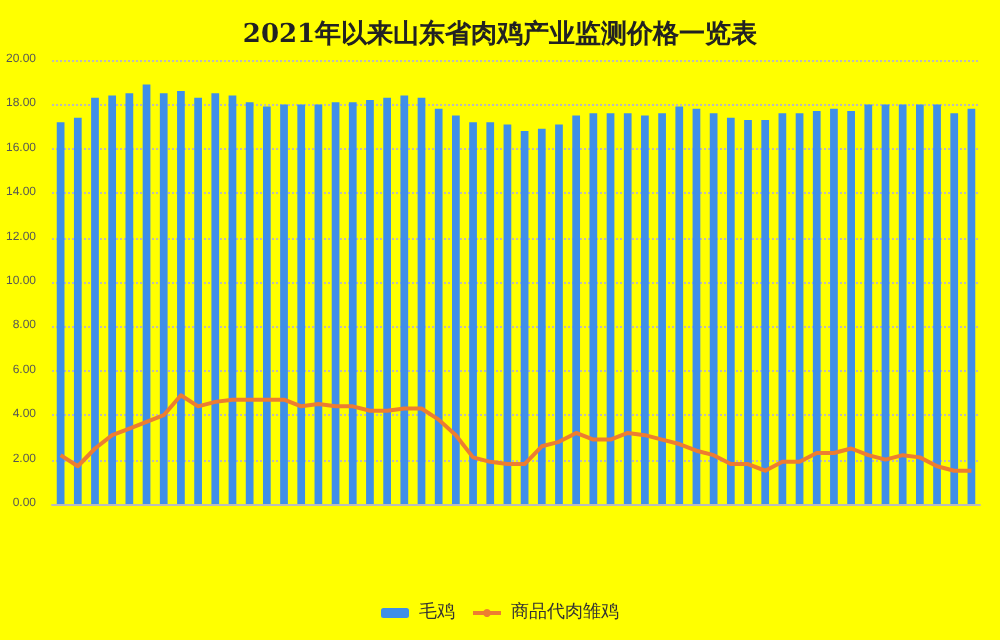 Image resolution: width=1000 pixels, height=640 pixels. Describe the element at coordinates (516, 433) in the screenshot. I see `line-series` at that location.